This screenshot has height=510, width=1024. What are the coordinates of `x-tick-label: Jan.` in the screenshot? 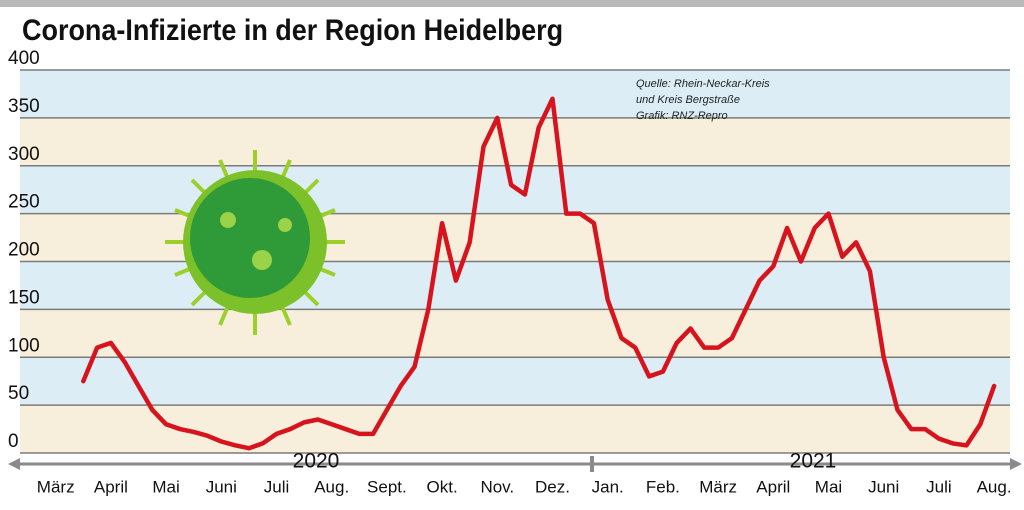 It's located at (608, 486).